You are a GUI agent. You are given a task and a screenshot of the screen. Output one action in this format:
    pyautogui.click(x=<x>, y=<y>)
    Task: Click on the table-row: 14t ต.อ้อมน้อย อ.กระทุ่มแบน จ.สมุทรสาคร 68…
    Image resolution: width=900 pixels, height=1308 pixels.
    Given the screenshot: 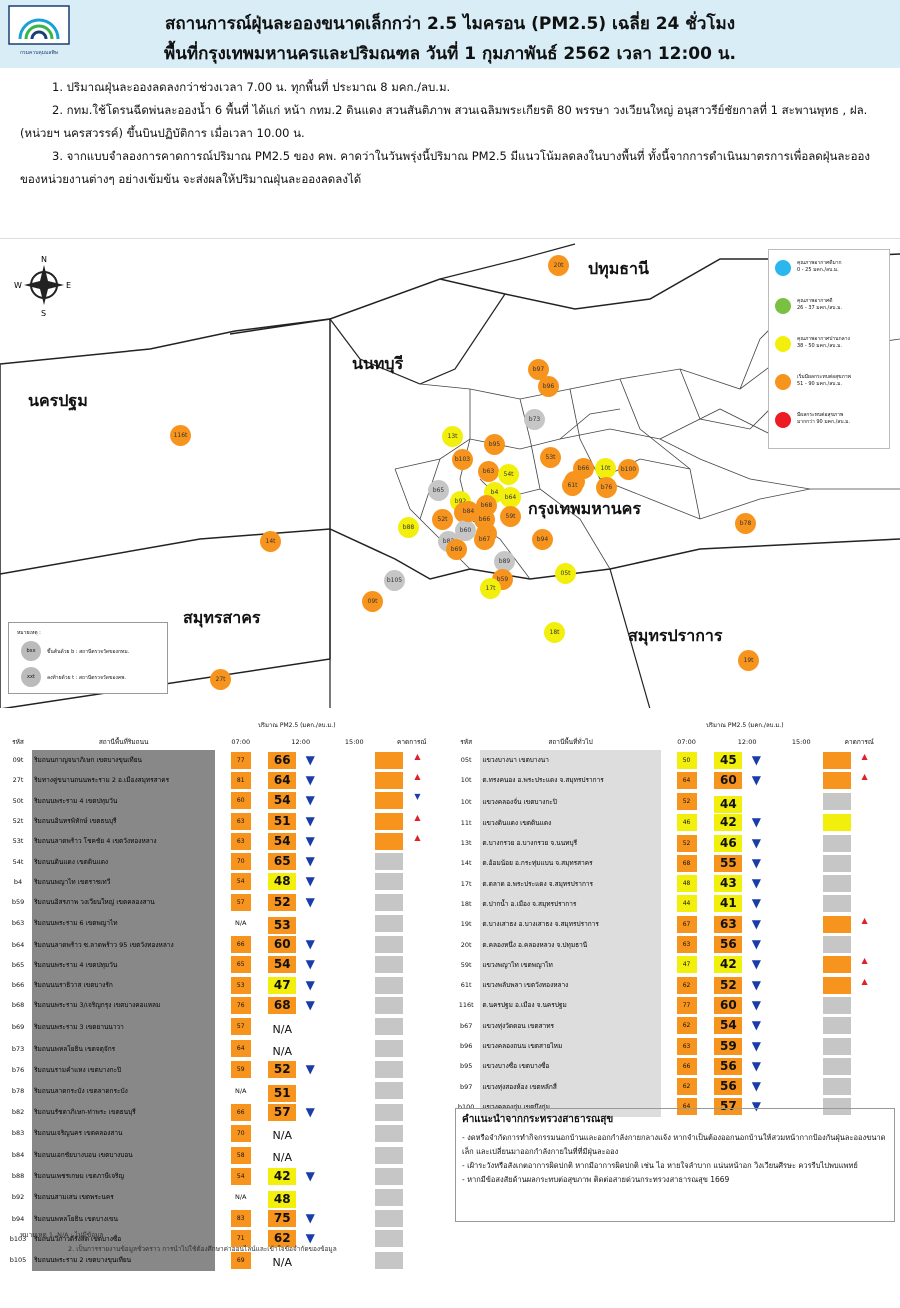 What is the action you would take?
    pyautogui.click(x=675, y=863)
    